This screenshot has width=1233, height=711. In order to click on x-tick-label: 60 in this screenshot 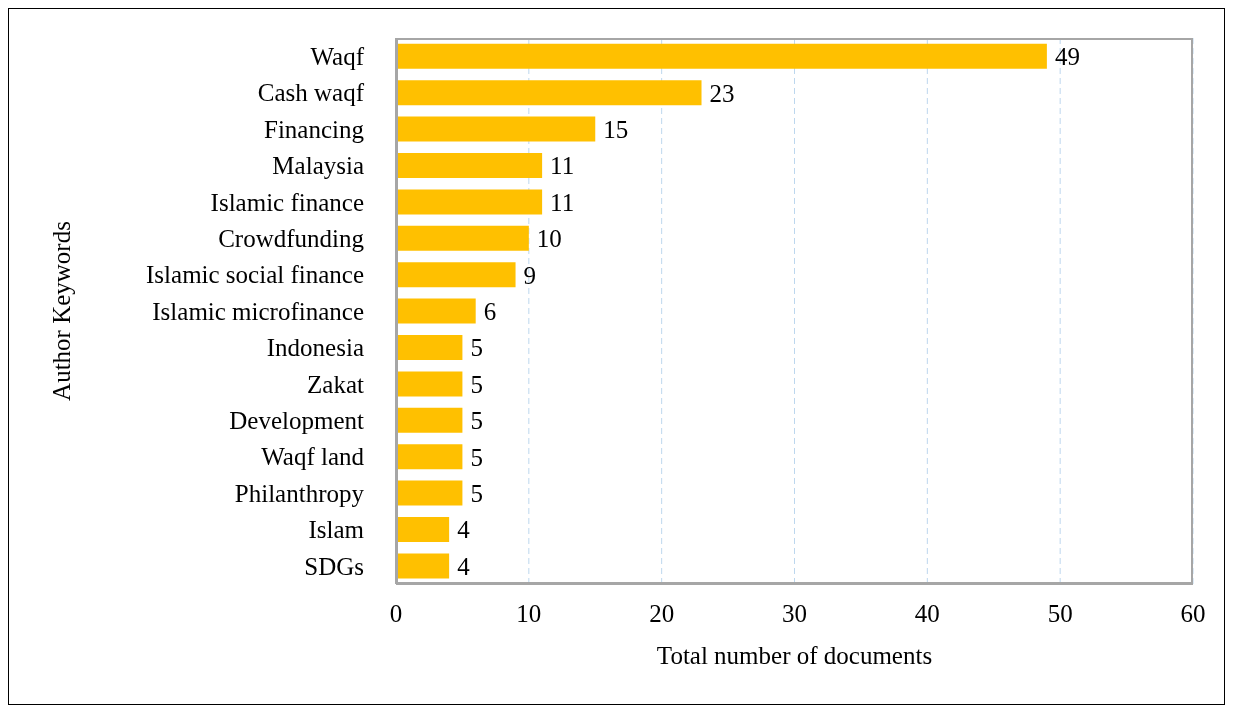, I will do `click(1193, 613)`.